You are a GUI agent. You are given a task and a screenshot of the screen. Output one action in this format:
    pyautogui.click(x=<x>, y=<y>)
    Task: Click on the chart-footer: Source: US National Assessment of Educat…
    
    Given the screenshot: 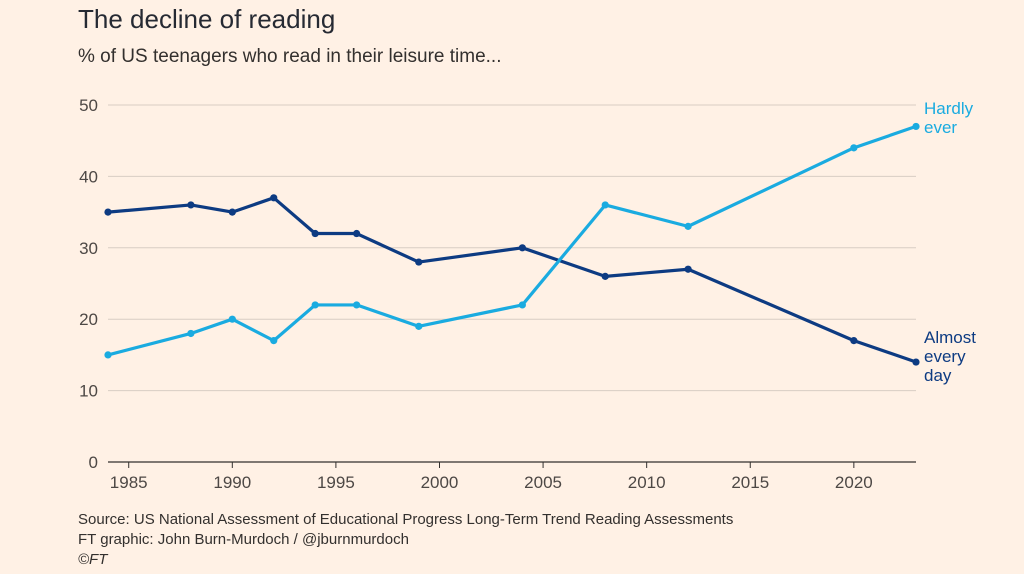 What is the action you would take?
    pyautogui.click(x=405, y=540)
    